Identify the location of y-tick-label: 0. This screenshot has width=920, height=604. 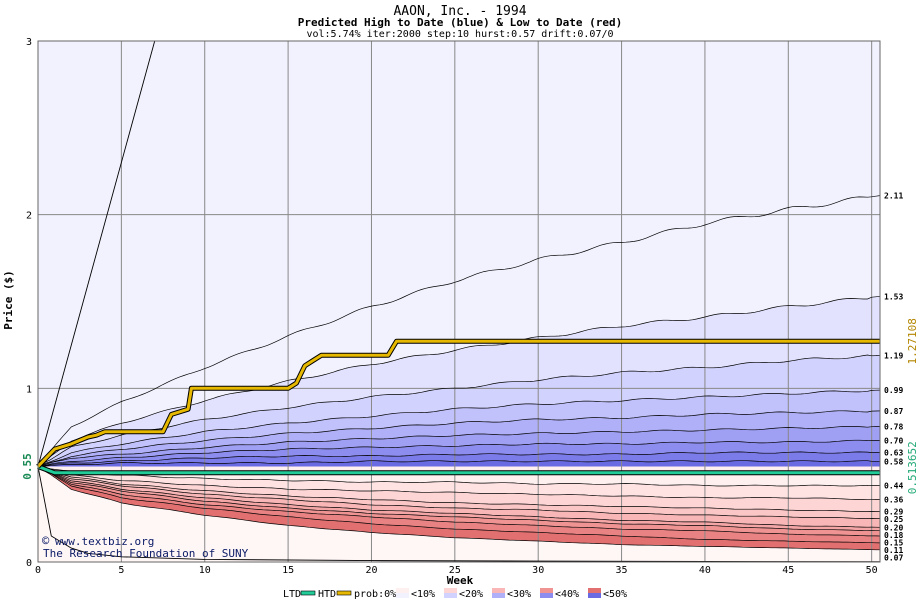
(29, 563).